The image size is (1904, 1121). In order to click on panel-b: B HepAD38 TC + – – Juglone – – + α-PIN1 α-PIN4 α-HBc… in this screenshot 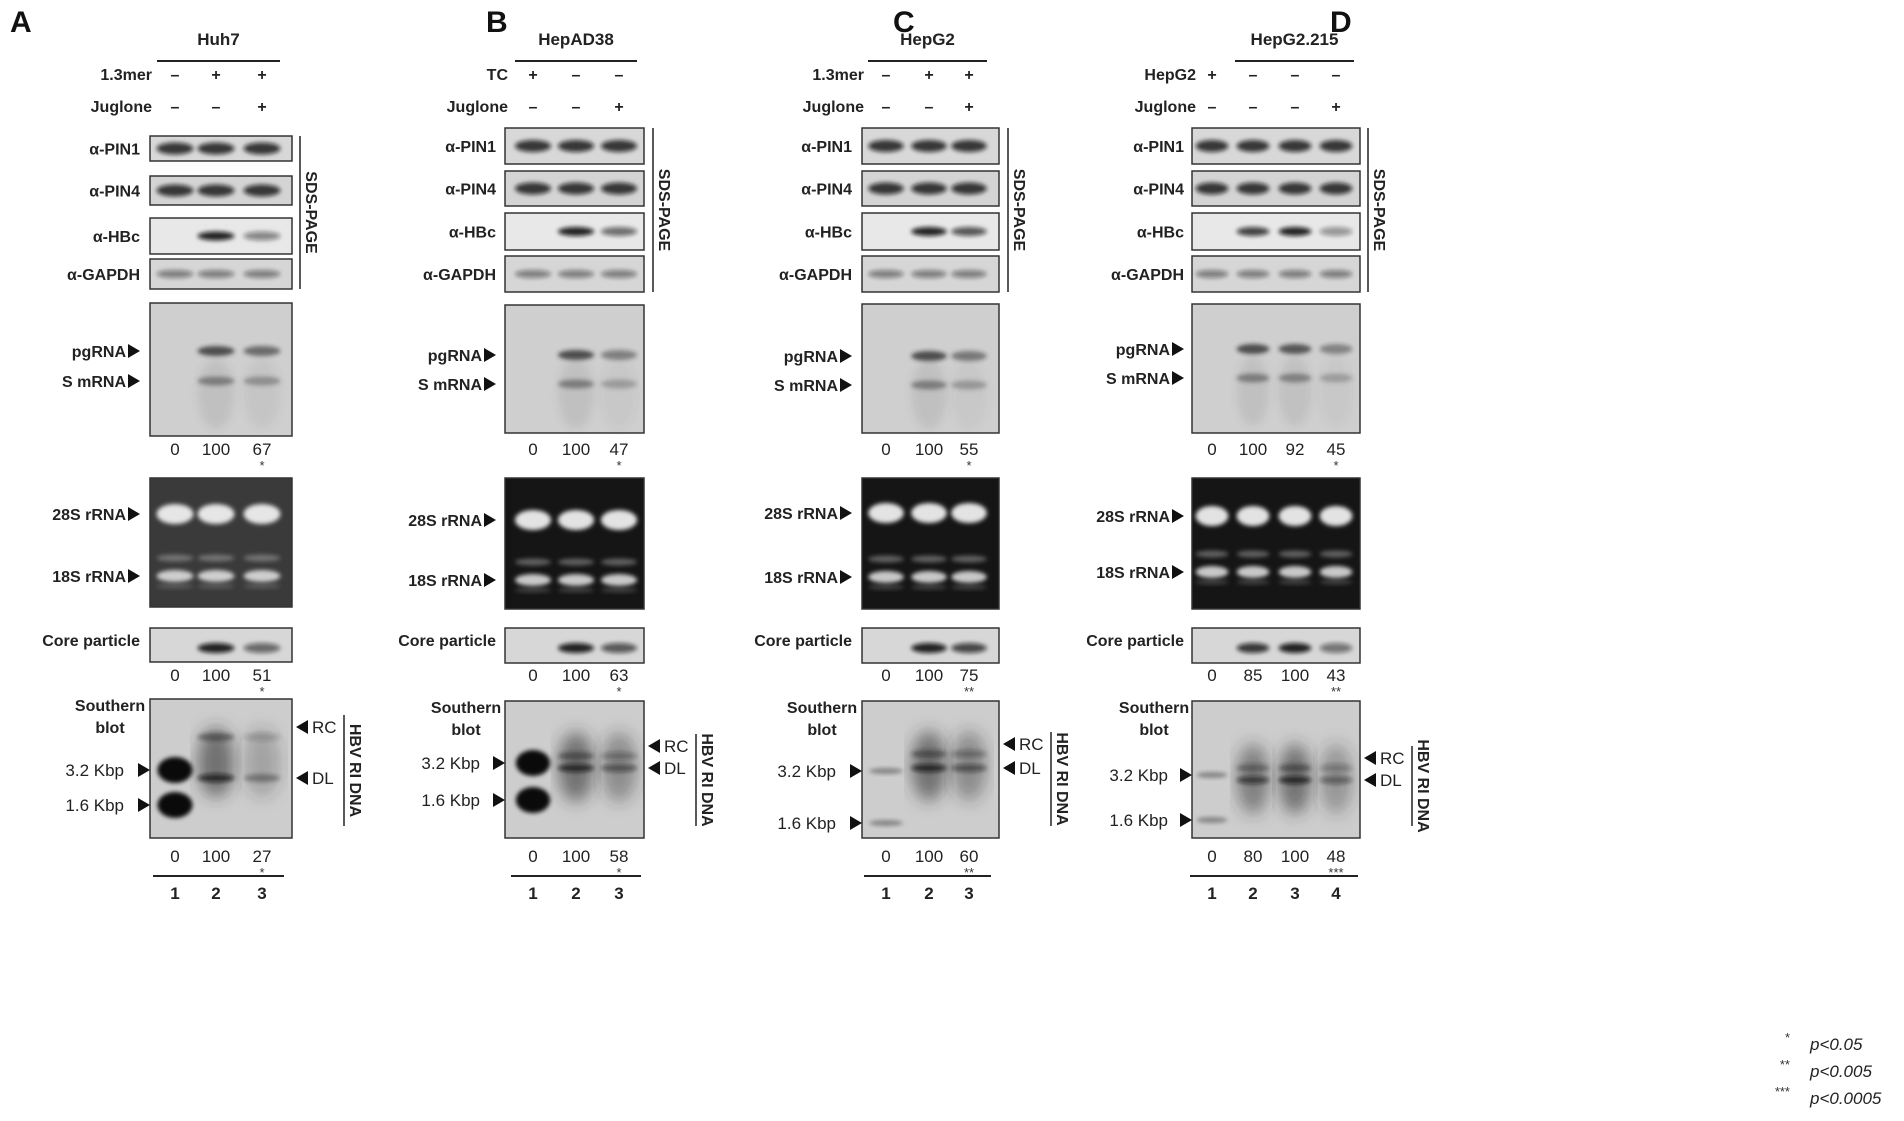, I will do `click(556, 454)`.